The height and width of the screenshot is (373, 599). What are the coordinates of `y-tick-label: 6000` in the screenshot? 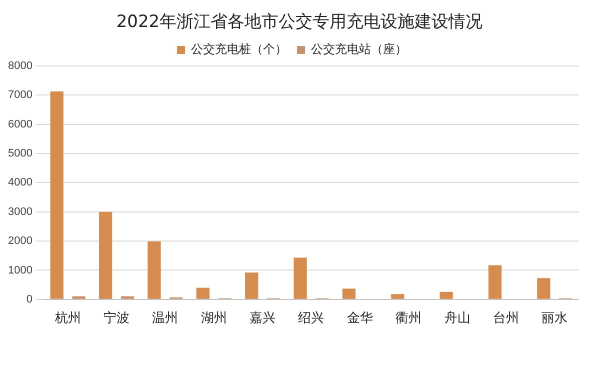 It's located at (20, 124).